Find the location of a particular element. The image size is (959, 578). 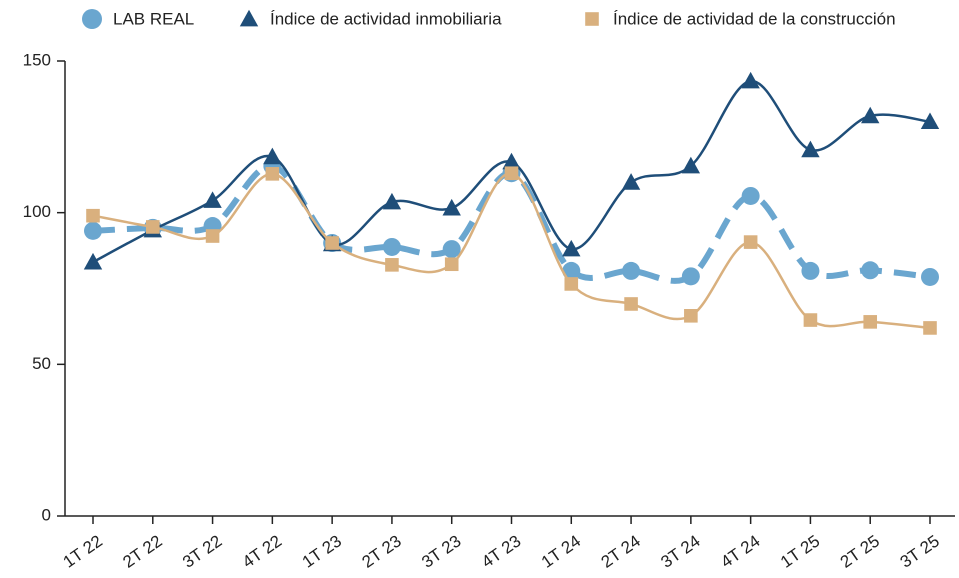

x-tick-label: 2T 23 is located at coordinates (382, 551).